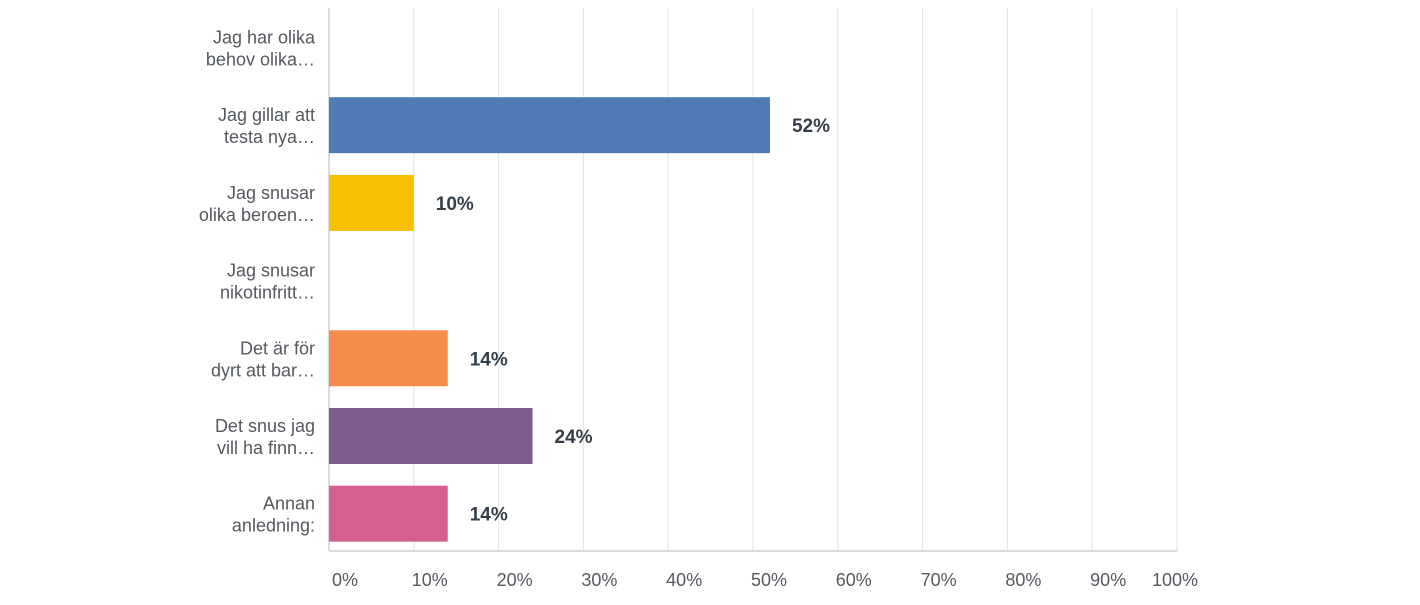  Describe the element at coordinates (1023, 580) in the screenshot. I see `x-tick-label: 80%` at that location.